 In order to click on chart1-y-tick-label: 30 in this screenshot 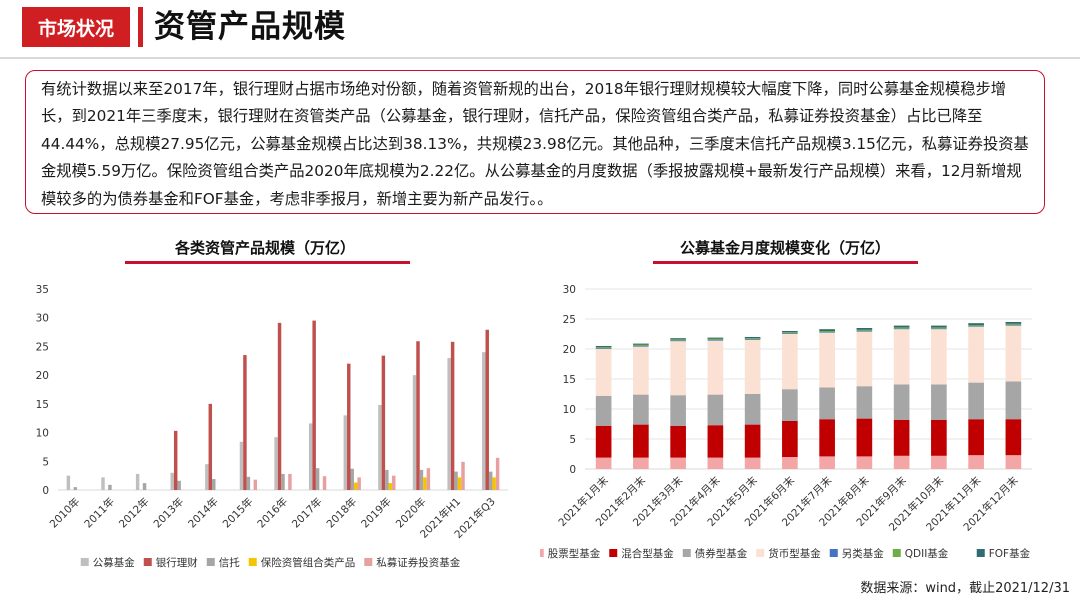, I will do `click(42, 319)`.